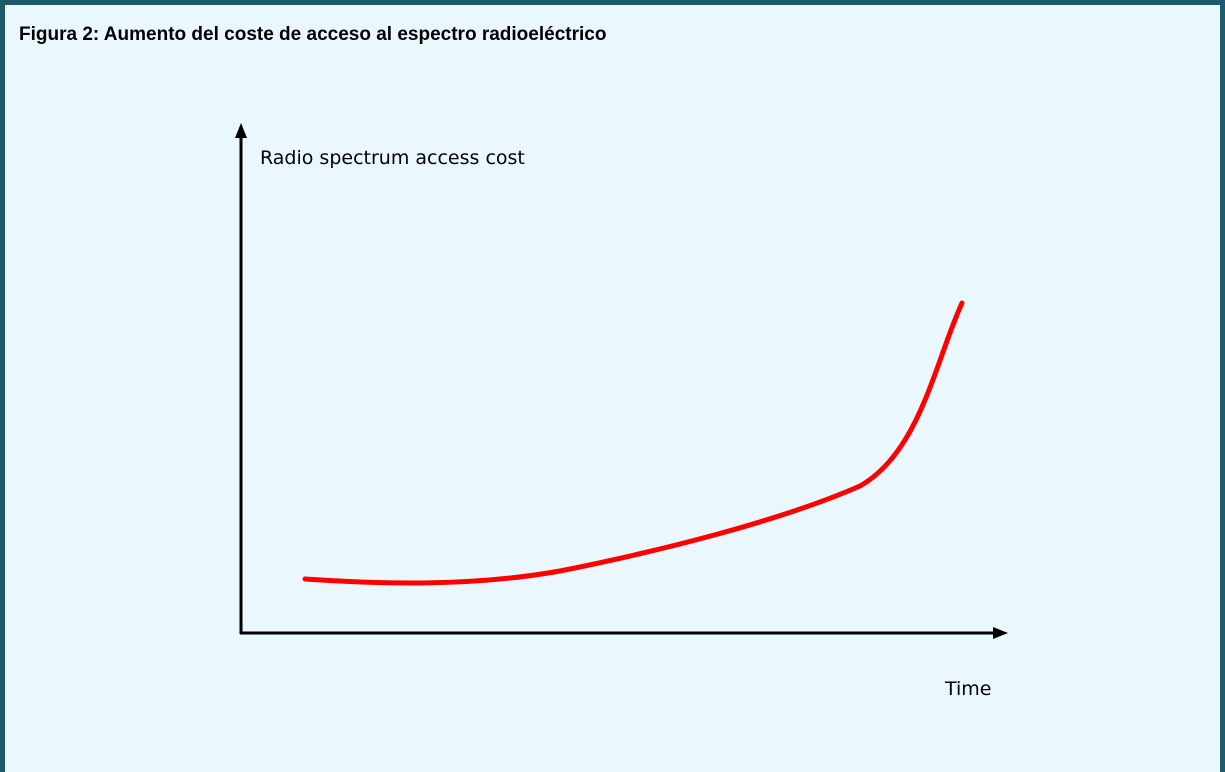 Image resolution: width=1225 pixels, height=772 pixels. Describe the element at coordinates (968, 689) in the screenshot. I see `x-axis-label: Time` at that location.